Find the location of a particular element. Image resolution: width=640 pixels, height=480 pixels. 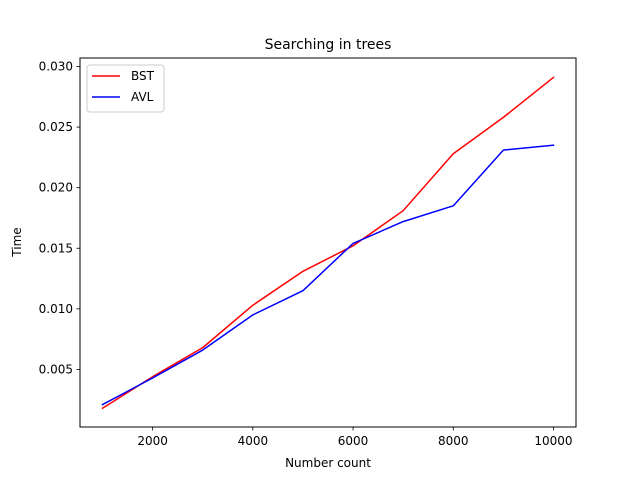

y-tick-label: 0.030 is located at coordinates (56, 66).